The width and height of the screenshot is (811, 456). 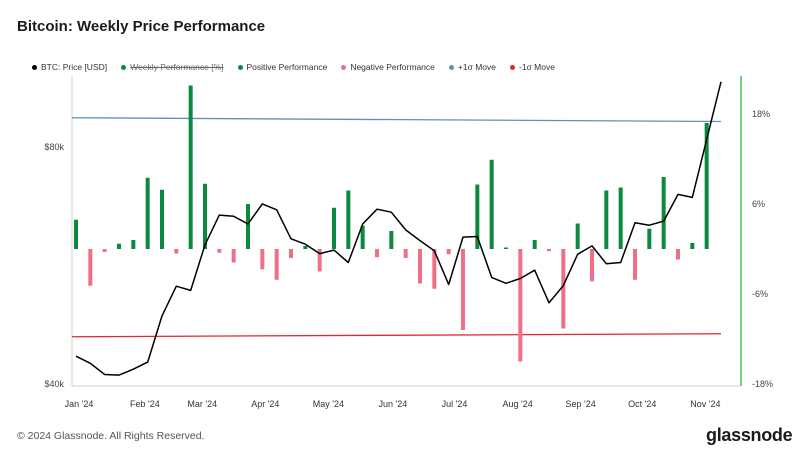 What do you see at coordinates (455, 404) in the screenshot?
I see `x-tick-label: Jul '24` at bounding box center [455, 404].